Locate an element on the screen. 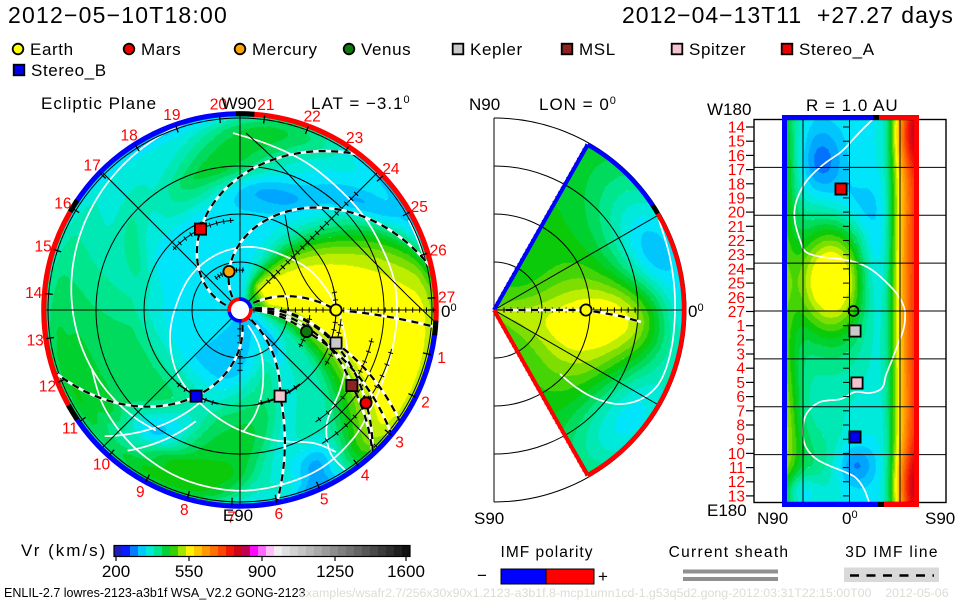 The image size is (960, 600). svg-text: 2012−04−13T11 +27.27 days is located at coordinates (788, 15).